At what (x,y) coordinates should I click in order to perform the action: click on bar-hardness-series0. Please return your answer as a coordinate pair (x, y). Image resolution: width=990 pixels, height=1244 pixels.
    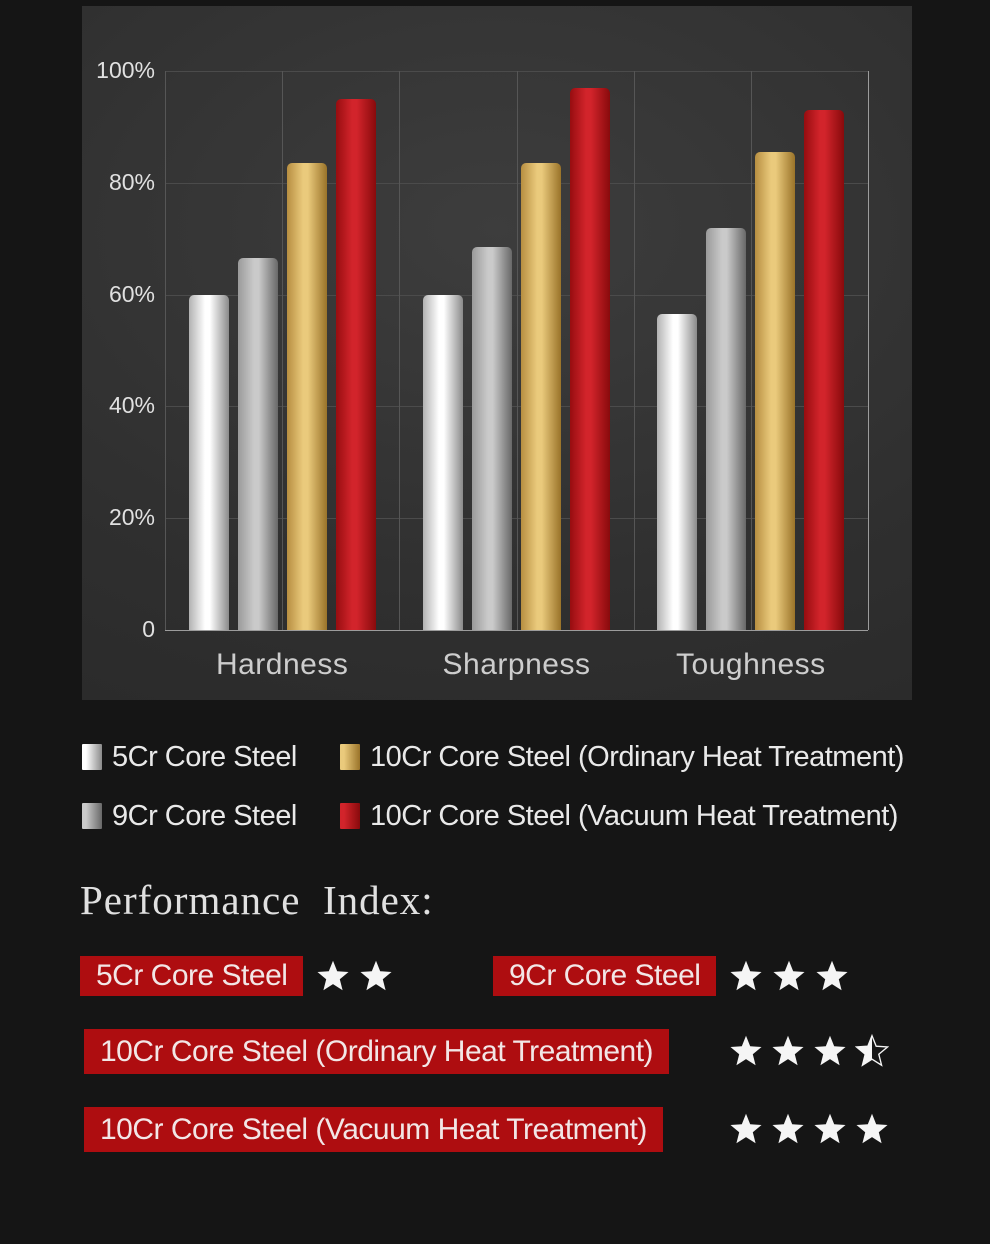
    Looking at the image, I should click on (208, 462).